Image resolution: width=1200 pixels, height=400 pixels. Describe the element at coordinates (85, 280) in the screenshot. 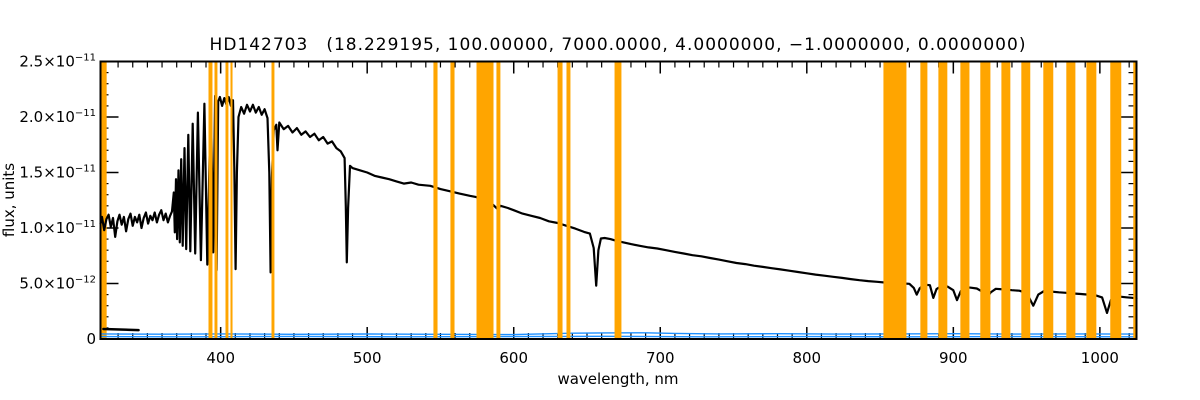

I see `y-tick-exponent: −12` at that location.